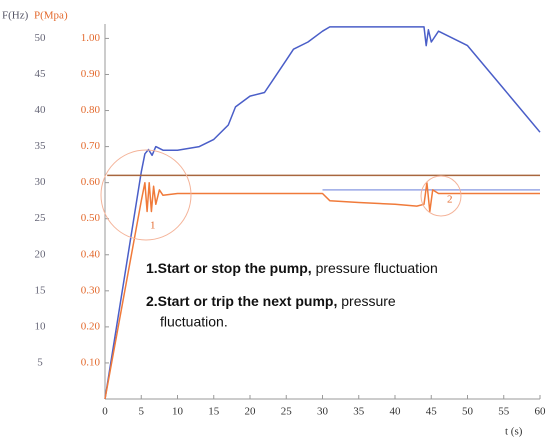 This screenshot has height=446, width=550. I want to click on annotation-text: pressure, so click(366, 301).